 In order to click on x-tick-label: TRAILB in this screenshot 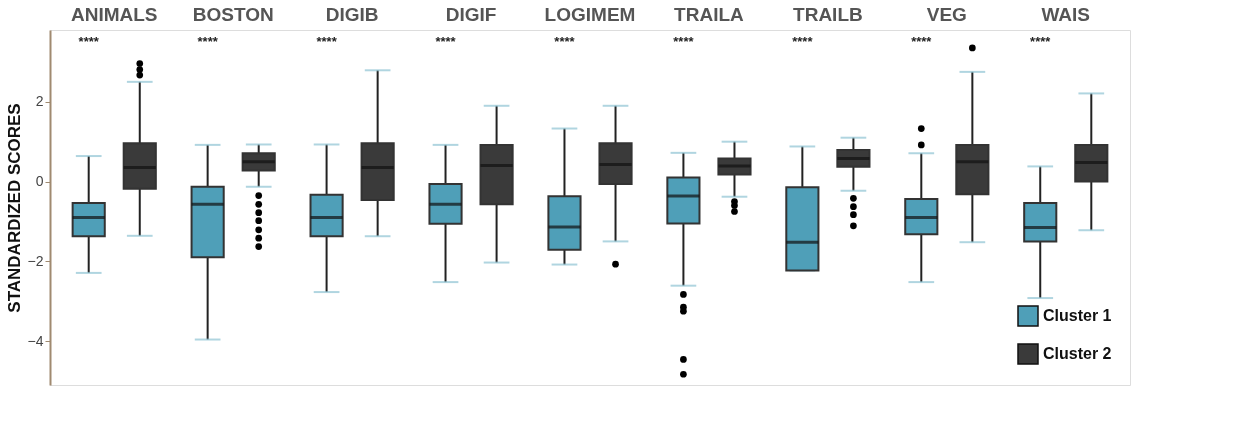, I will do `click(828, 14)`.